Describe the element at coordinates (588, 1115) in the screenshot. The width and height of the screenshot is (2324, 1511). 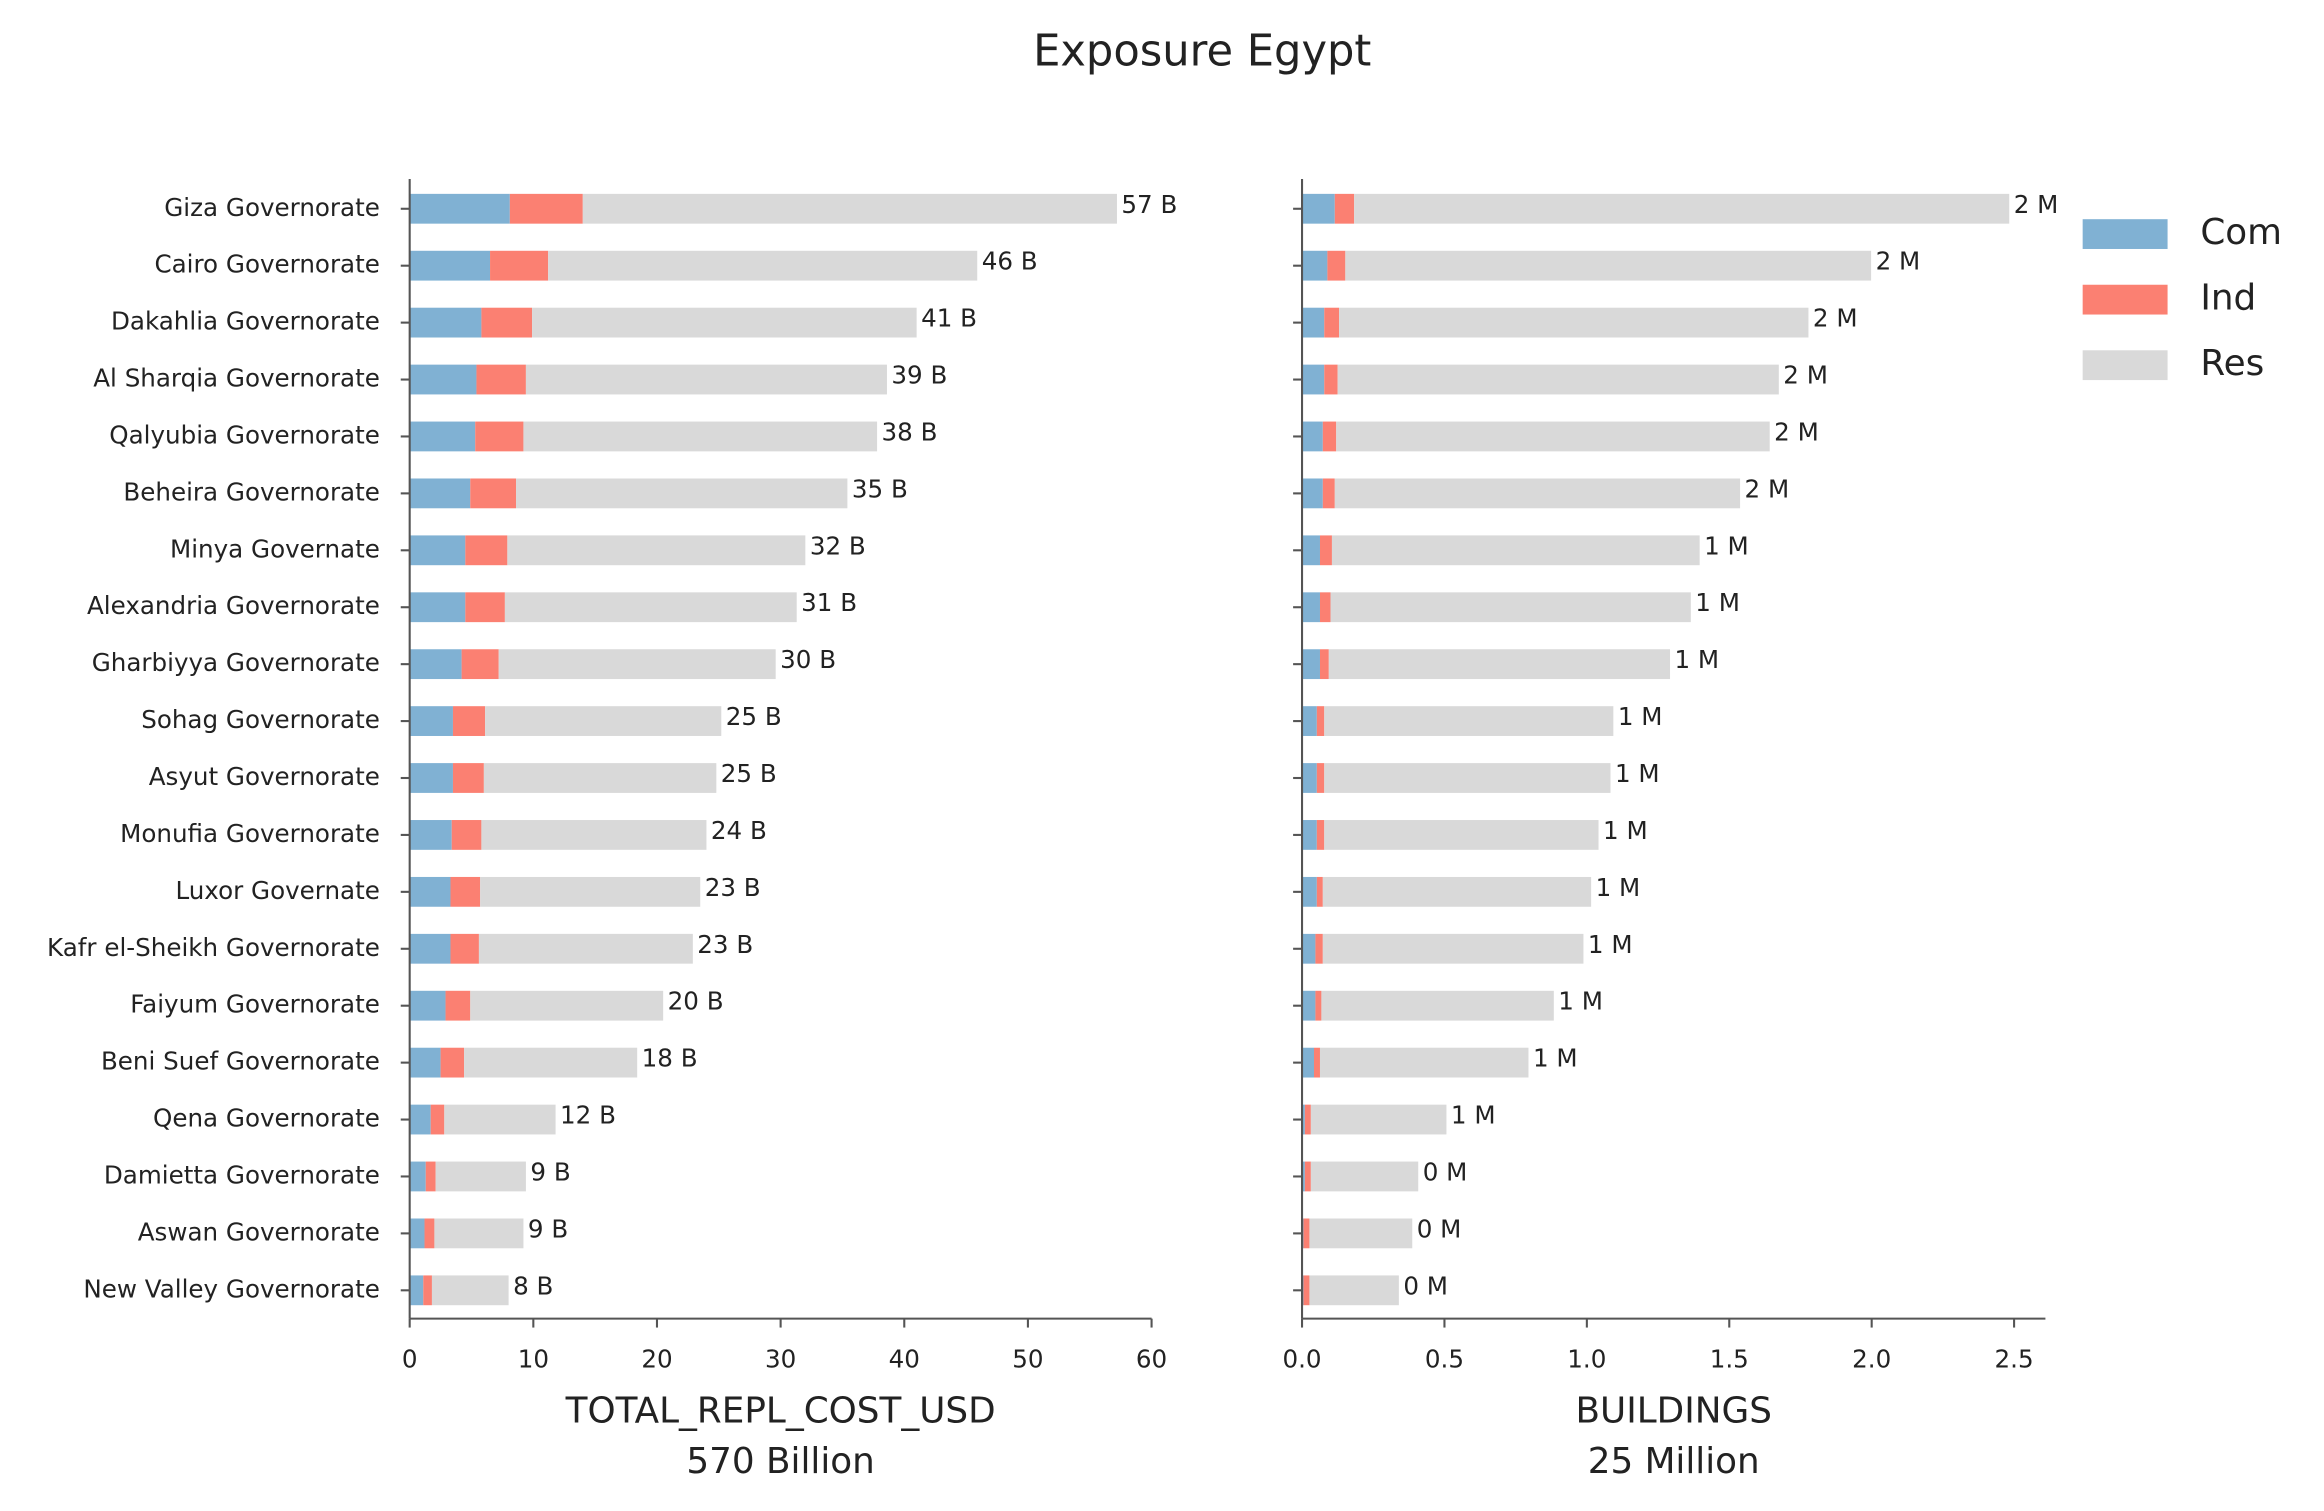
I see `total-label: 12 B` at that location.